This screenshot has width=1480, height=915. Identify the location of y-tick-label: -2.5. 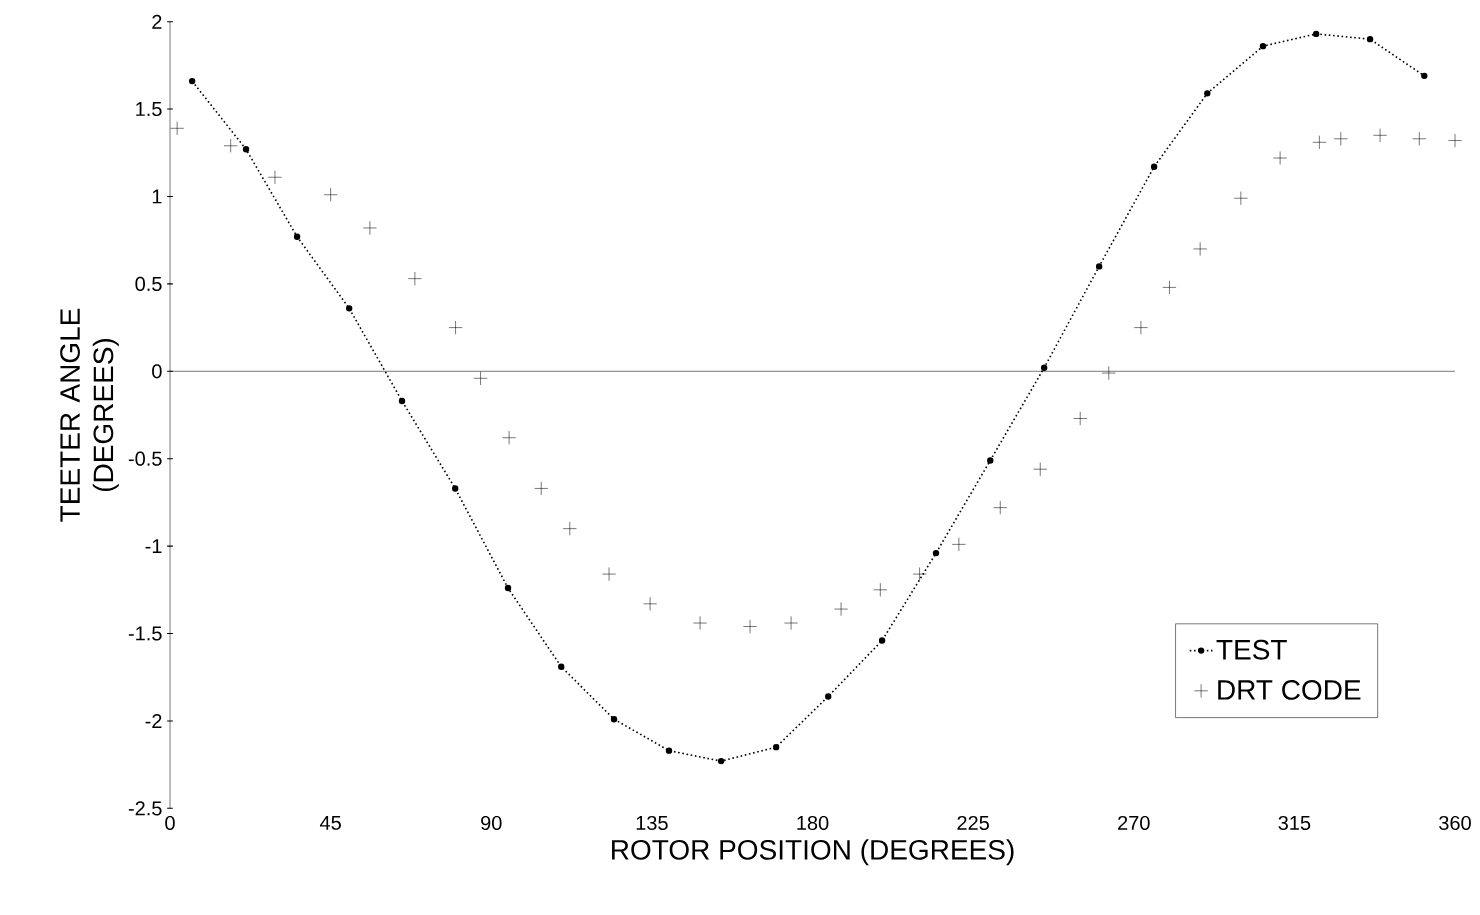
(145, 808).